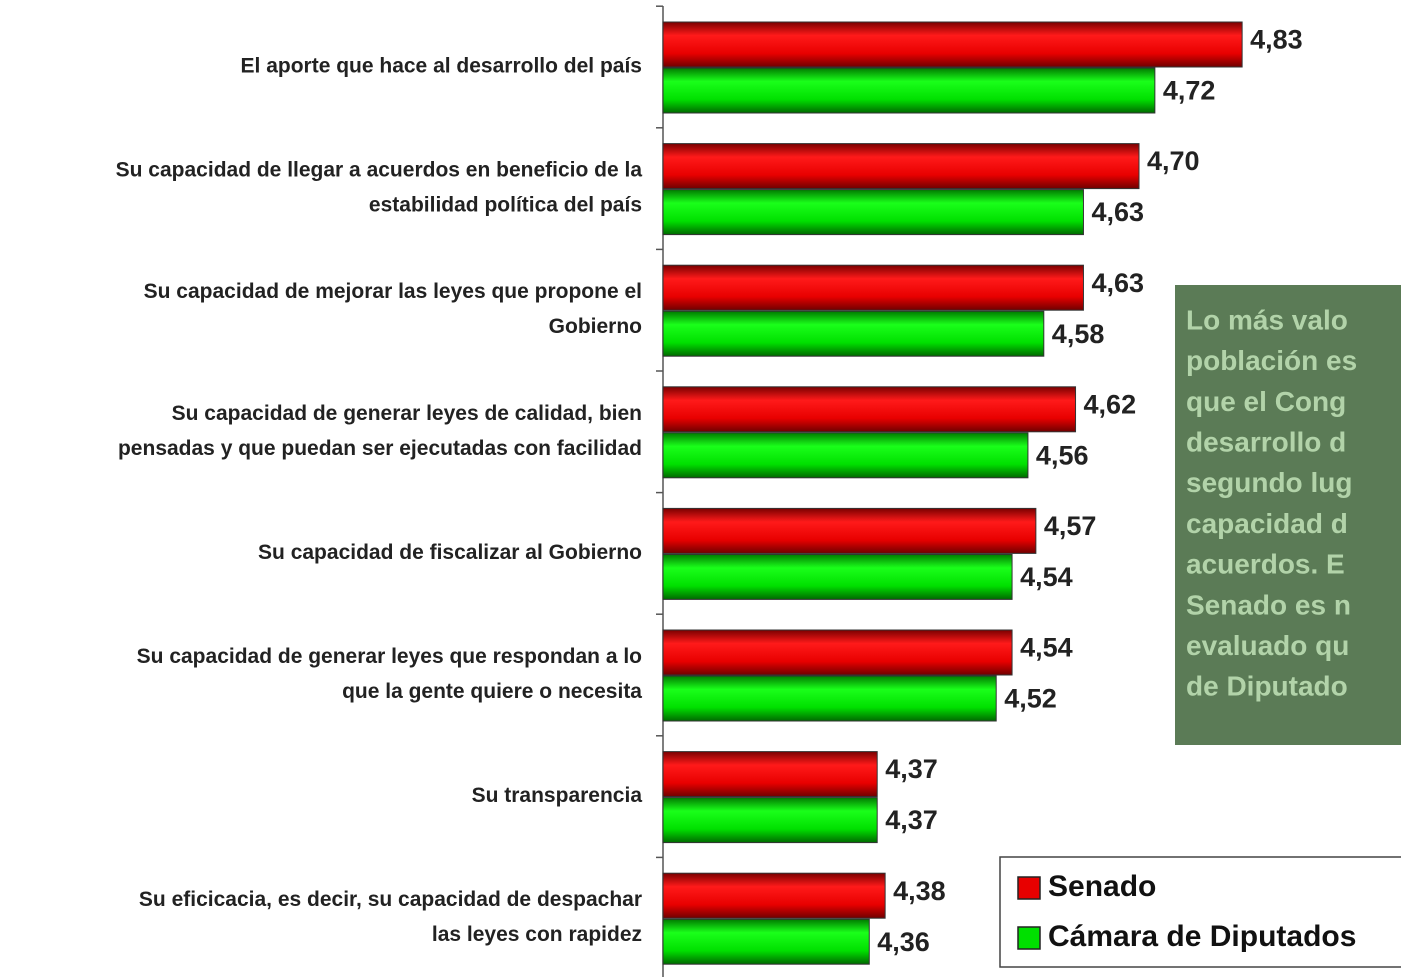 The image size is (1401, 977). Describe the element at coordinates (1030, 699) in the screenshot. I see `value-label: 4,52` at that location.